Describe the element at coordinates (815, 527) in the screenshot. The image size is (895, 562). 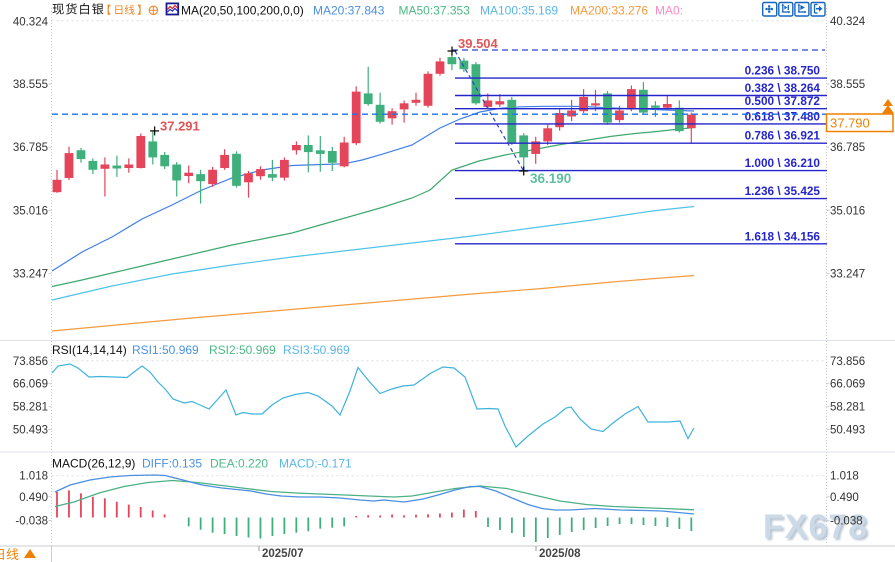
I see `svg-text: FX678` at that location.